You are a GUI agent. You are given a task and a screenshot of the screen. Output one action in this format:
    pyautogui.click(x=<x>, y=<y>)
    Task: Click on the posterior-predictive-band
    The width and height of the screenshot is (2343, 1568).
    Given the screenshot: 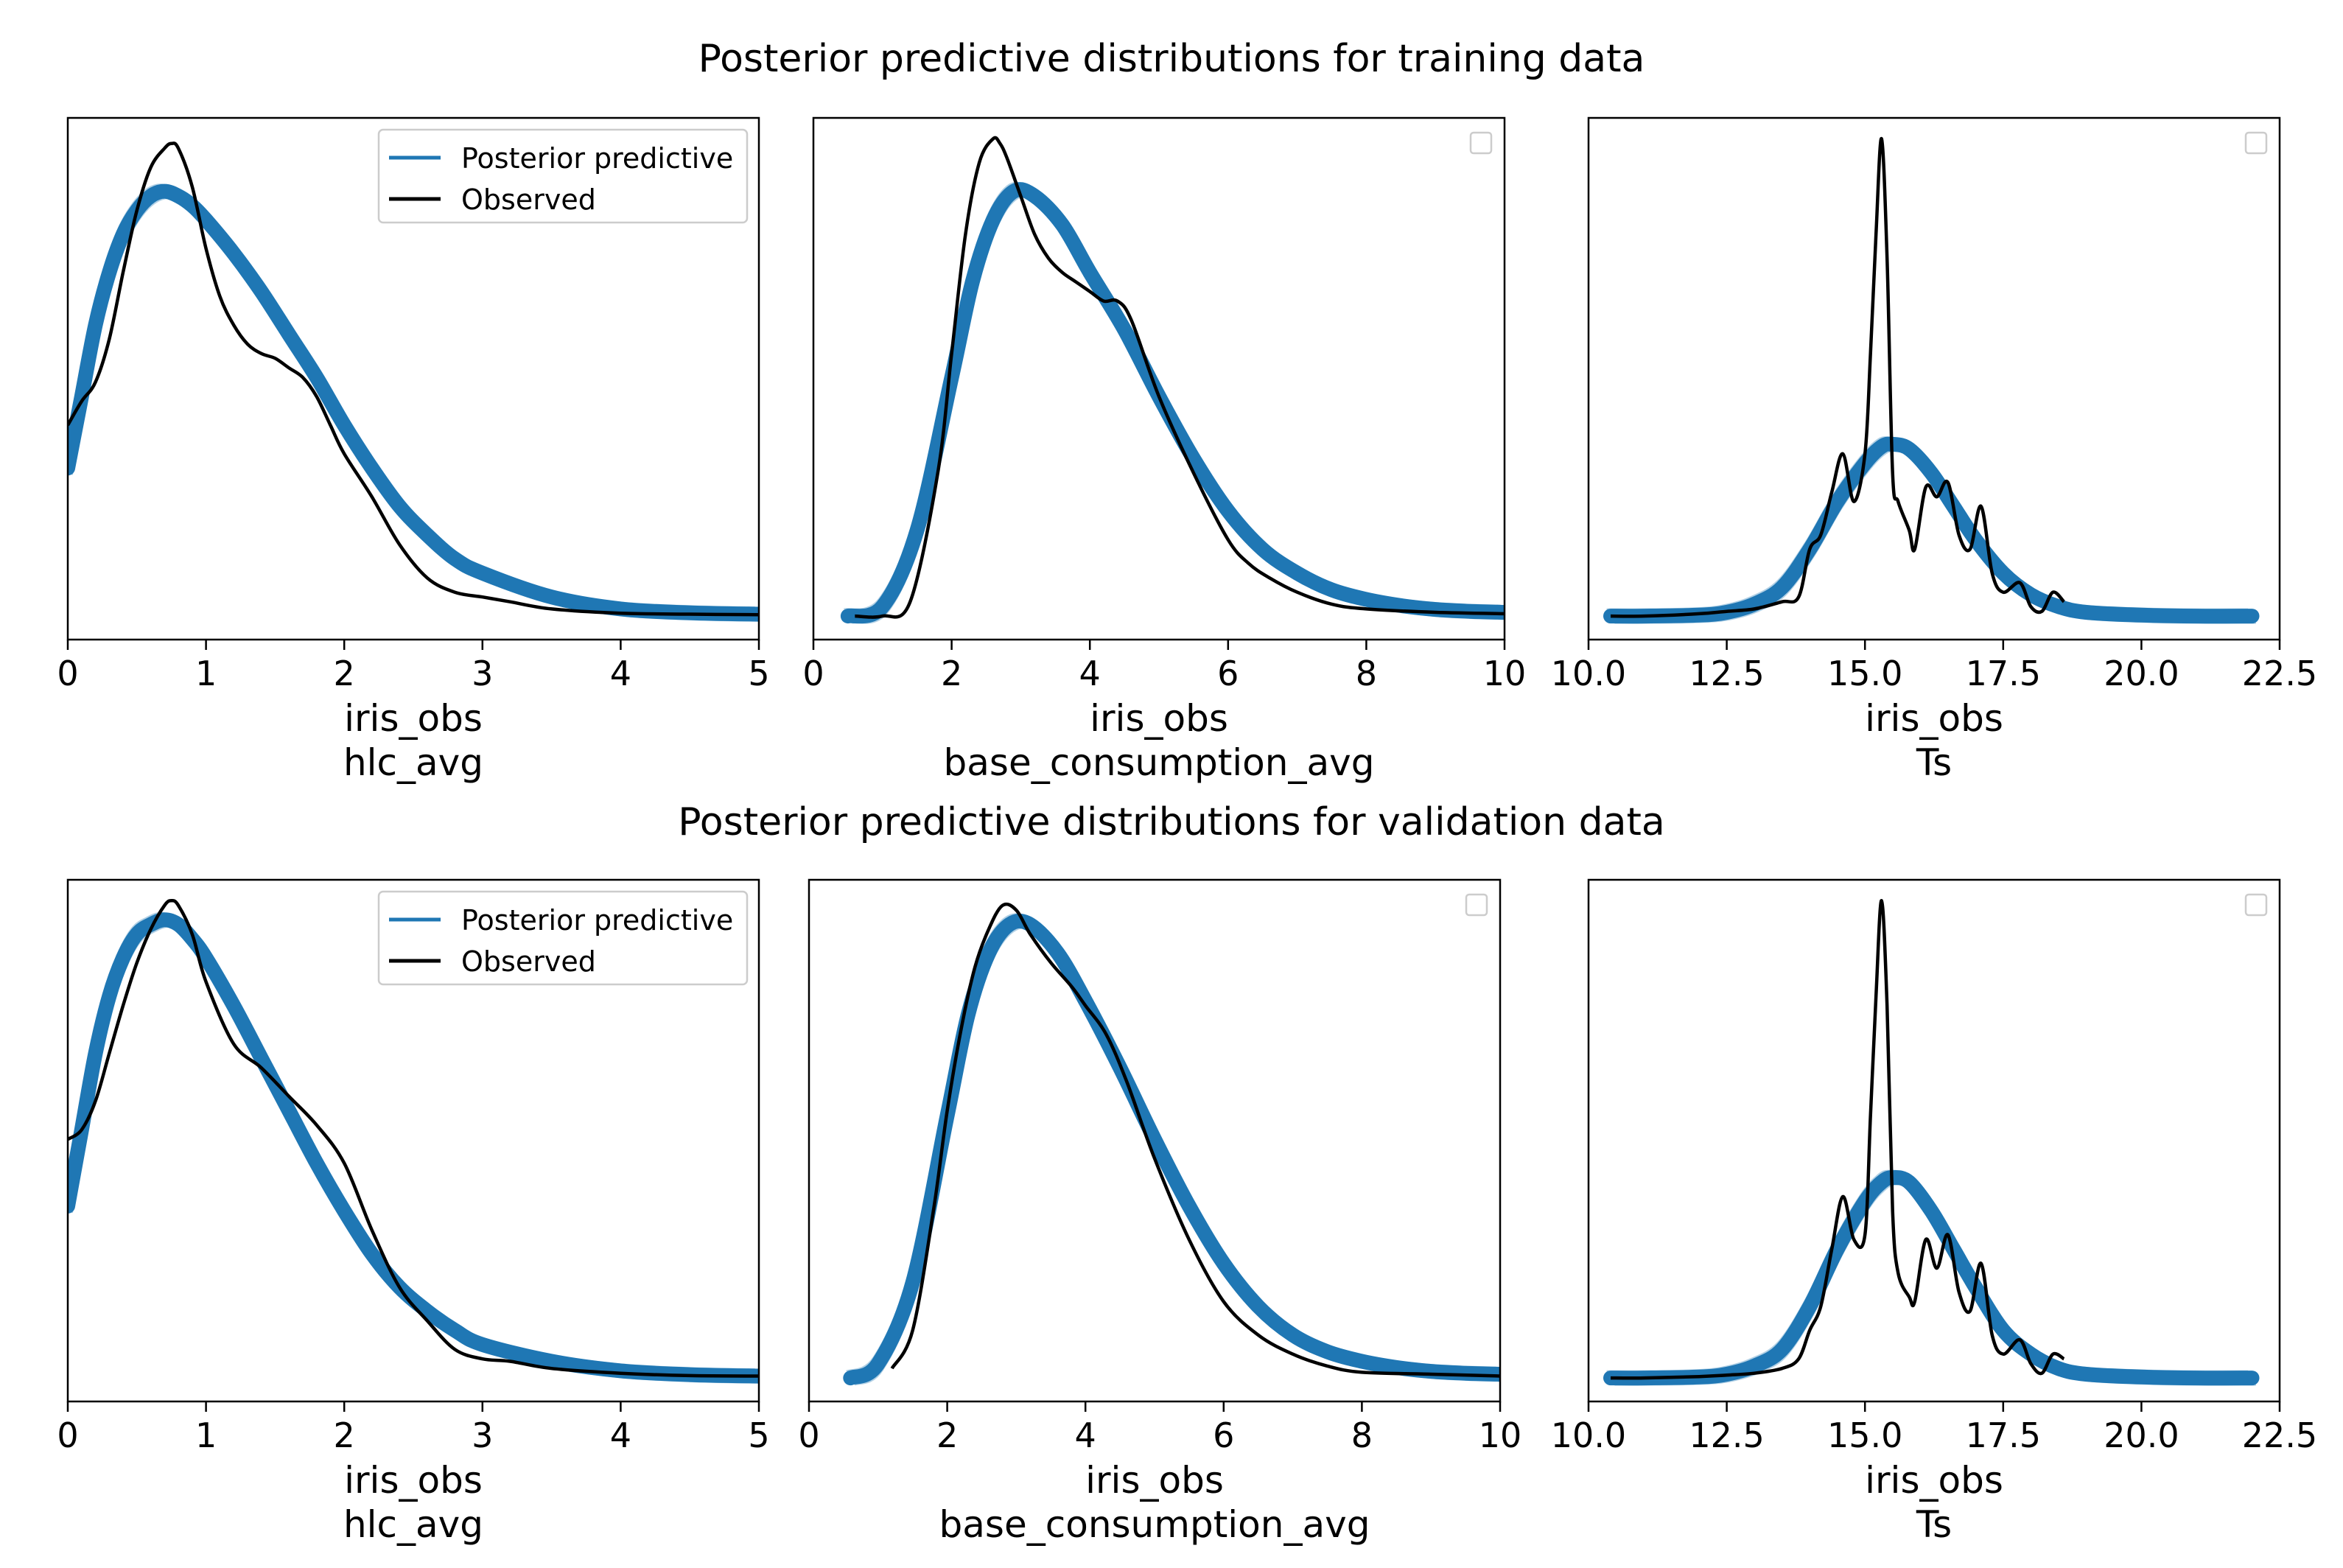 What is the action you would take?
    pyautogui.click(x=413, y=402)
    